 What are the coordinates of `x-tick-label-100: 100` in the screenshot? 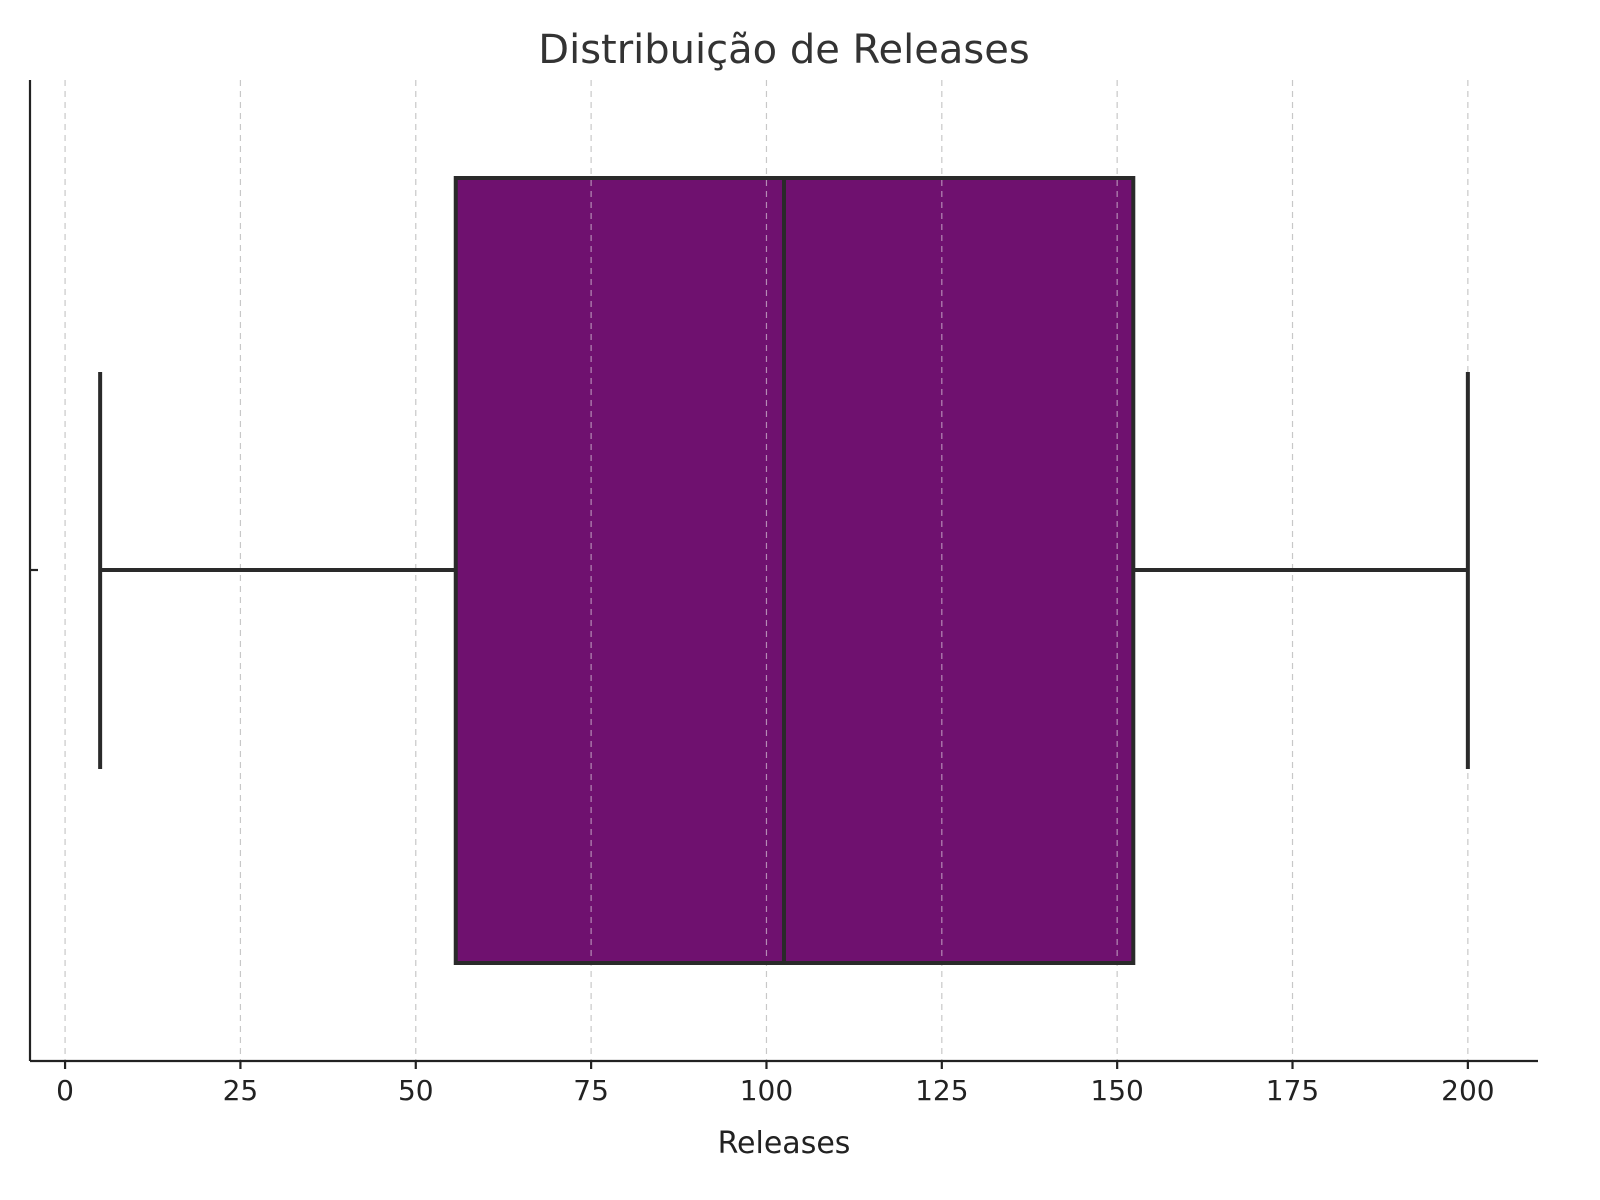 It's located at (766, 1090).